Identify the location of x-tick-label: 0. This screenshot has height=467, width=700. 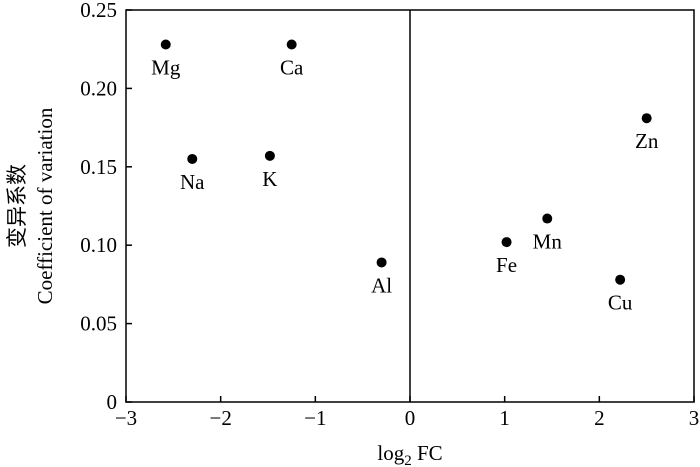
(410, 418).